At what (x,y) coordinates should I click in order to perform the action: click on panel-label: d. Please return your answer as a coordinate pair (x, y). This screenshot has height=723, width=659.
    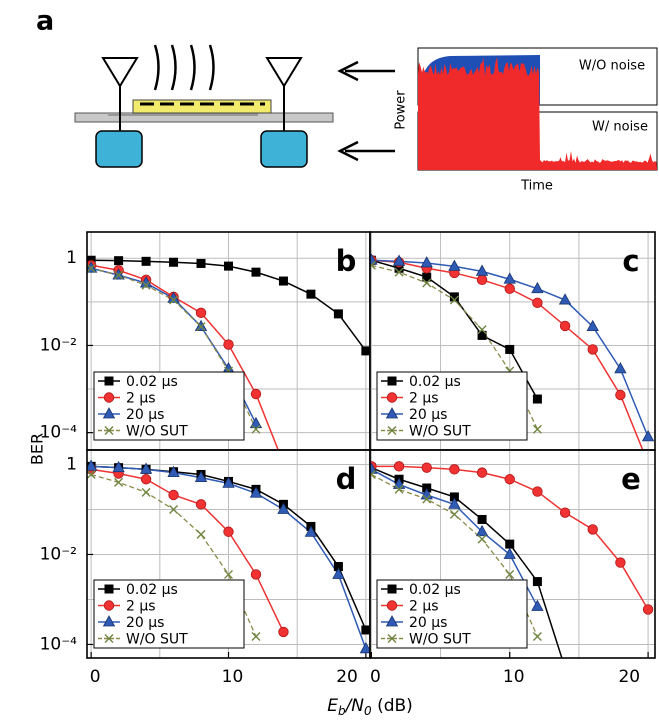
    Looking at the image, I should click on (346, 479).